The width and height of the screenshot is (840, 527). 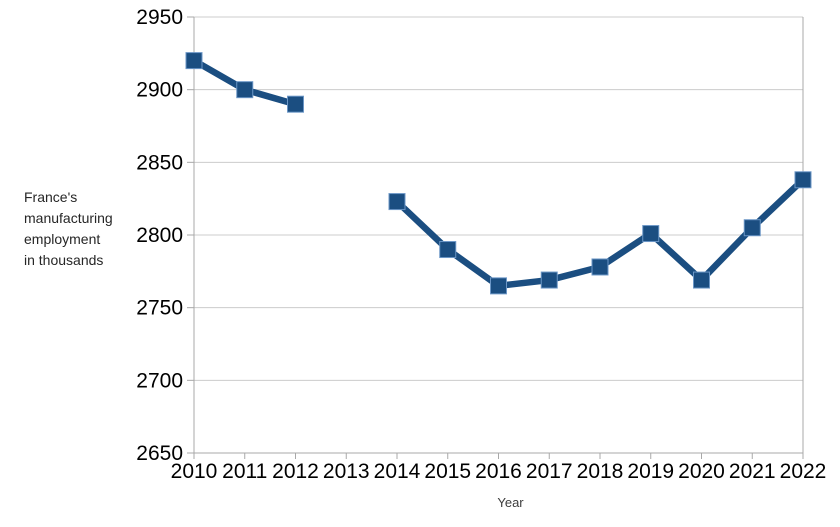 I want to click on data-point-2016, so click(x=498, y=286).